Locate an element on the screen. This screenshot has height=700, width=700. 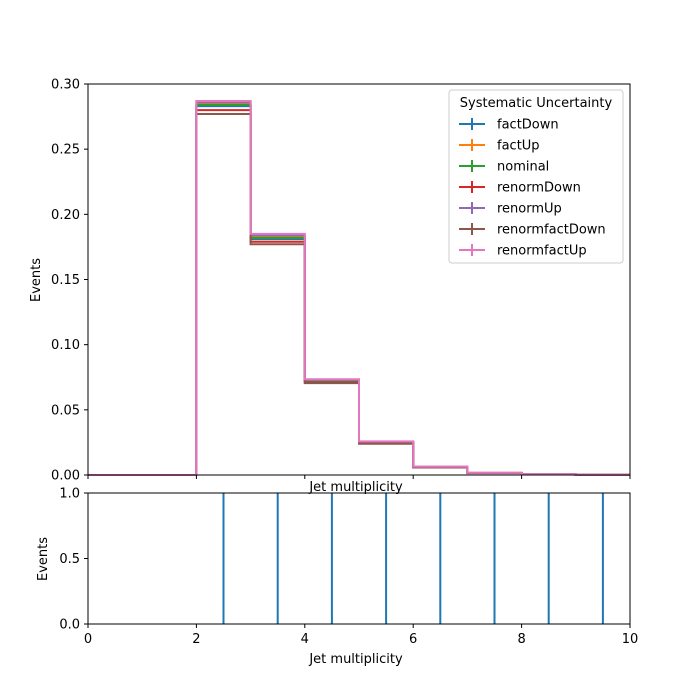
ratio-y-ticks: 0.0 0.5 1.0 is located at coordinates (73, 560).